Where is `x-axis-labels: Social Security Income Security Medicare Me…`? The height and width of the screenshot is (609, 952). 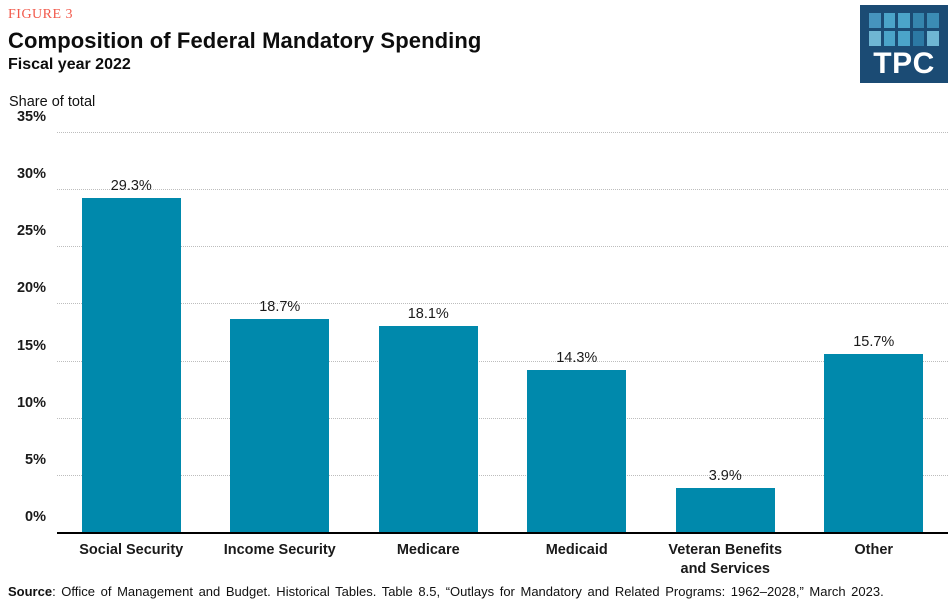
x-axis-labels: Social Security Income Security Medicare Me… is located at coordinates (502, 560).